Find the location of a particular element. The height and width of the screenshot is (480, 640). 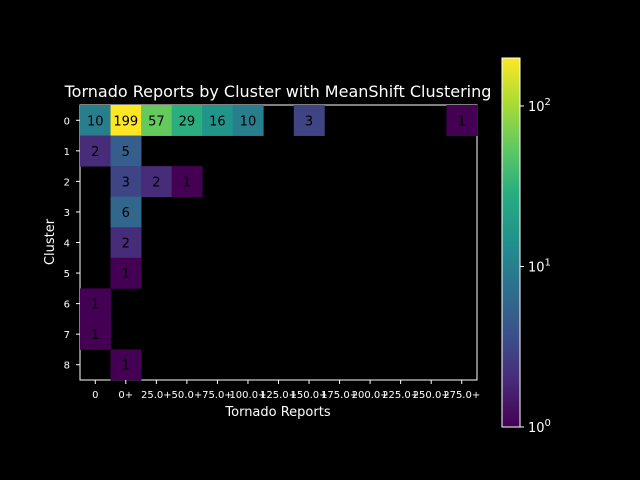

cell-value-label: 16 is located at coordinates (217, 121).